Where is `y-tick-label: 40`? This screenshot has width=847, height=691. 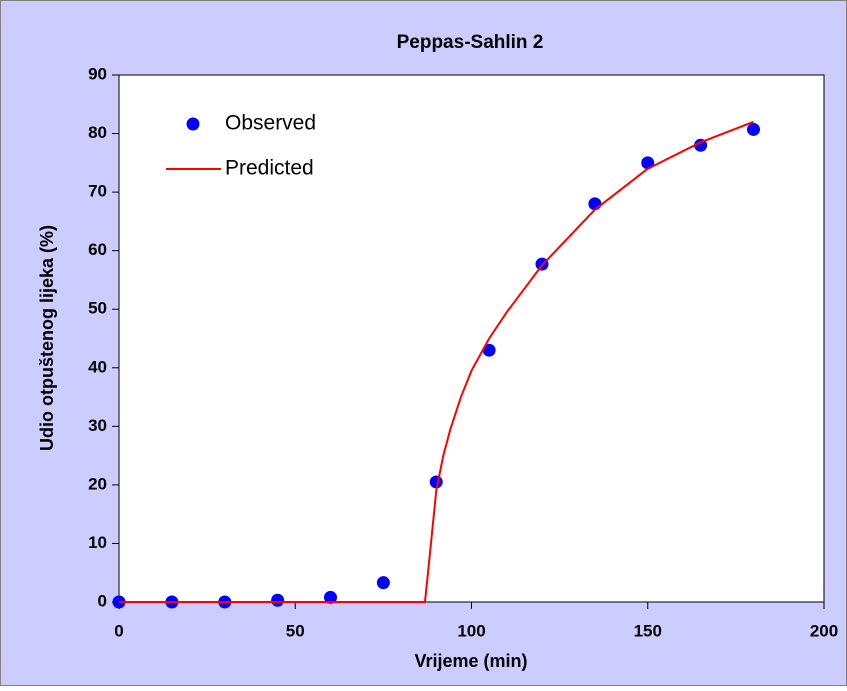
y-tick-label: 40 is located at coordinates (97, 366).